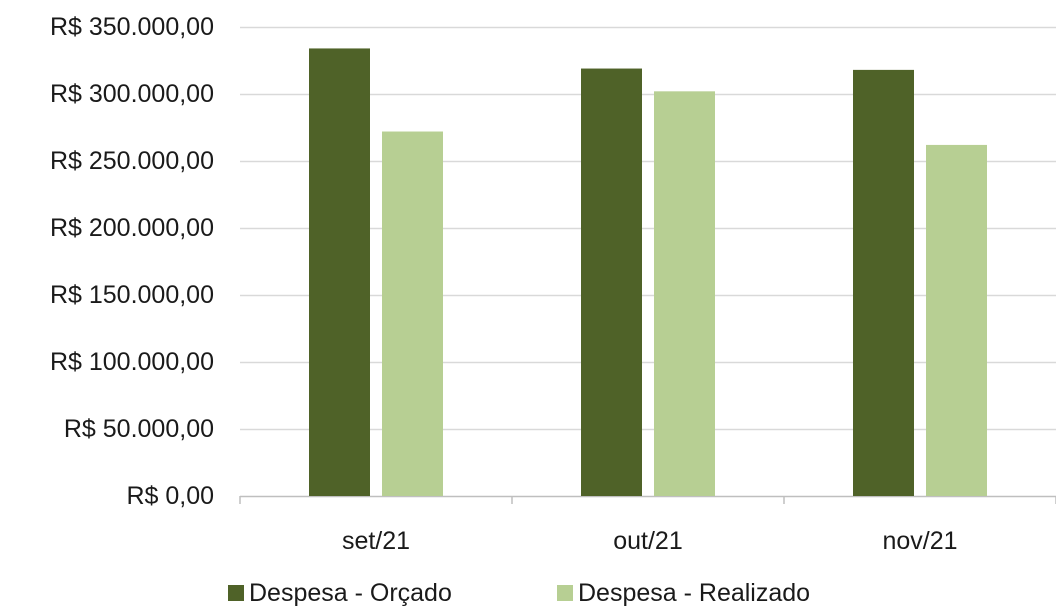 The image size is (1056, 608). What do you see at coordinates (139, 429) in the screenshot?
I see `y-tick-label: R$ 50.000,00` at bounding box center [139, 429].